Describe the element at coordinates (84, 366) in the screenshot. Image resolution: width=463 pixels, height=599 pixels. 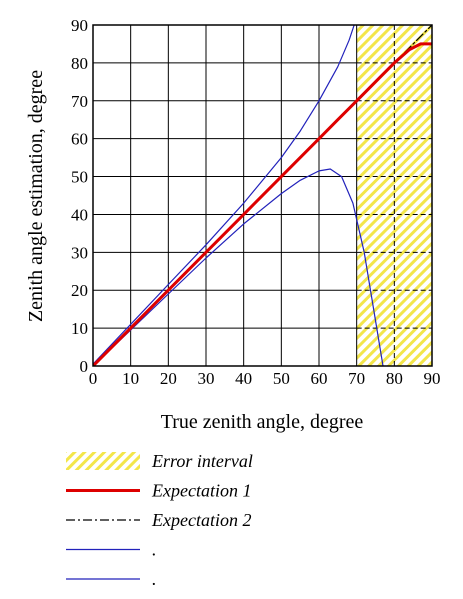
I see `y-tick-label: 0` at that location.